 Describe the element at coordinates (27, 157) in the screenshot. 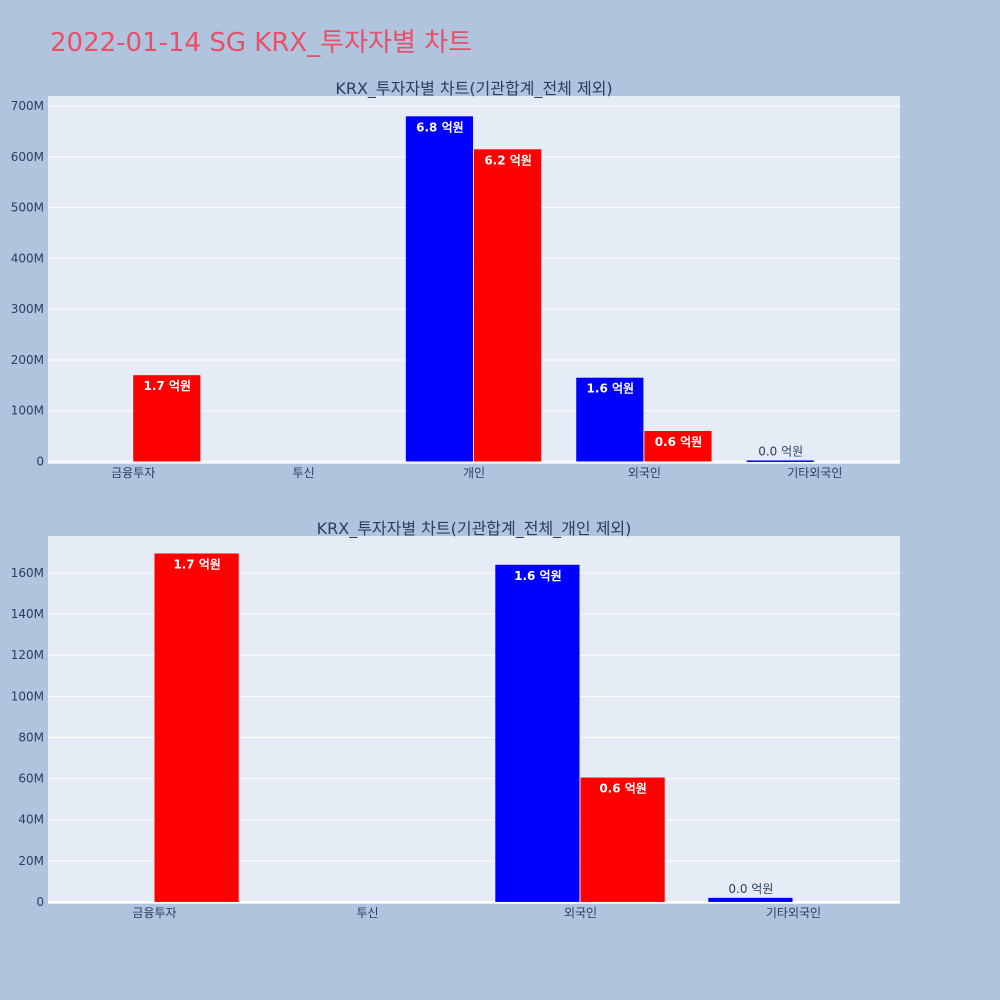

I see `y-tick-label: 600M` at that location.